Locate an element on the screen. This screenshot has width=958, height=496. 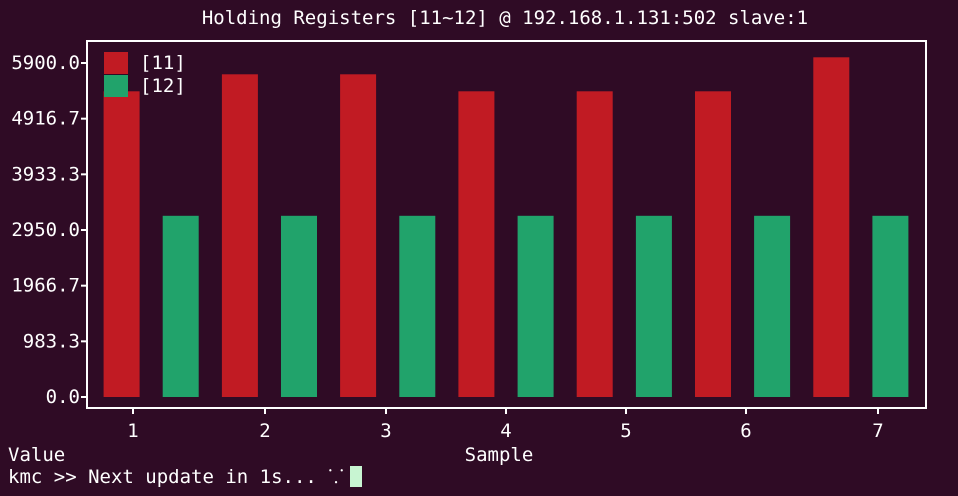
prompt-text: kmc >> Next update in 1s... ⸪ is located at coordinates (176, 477).